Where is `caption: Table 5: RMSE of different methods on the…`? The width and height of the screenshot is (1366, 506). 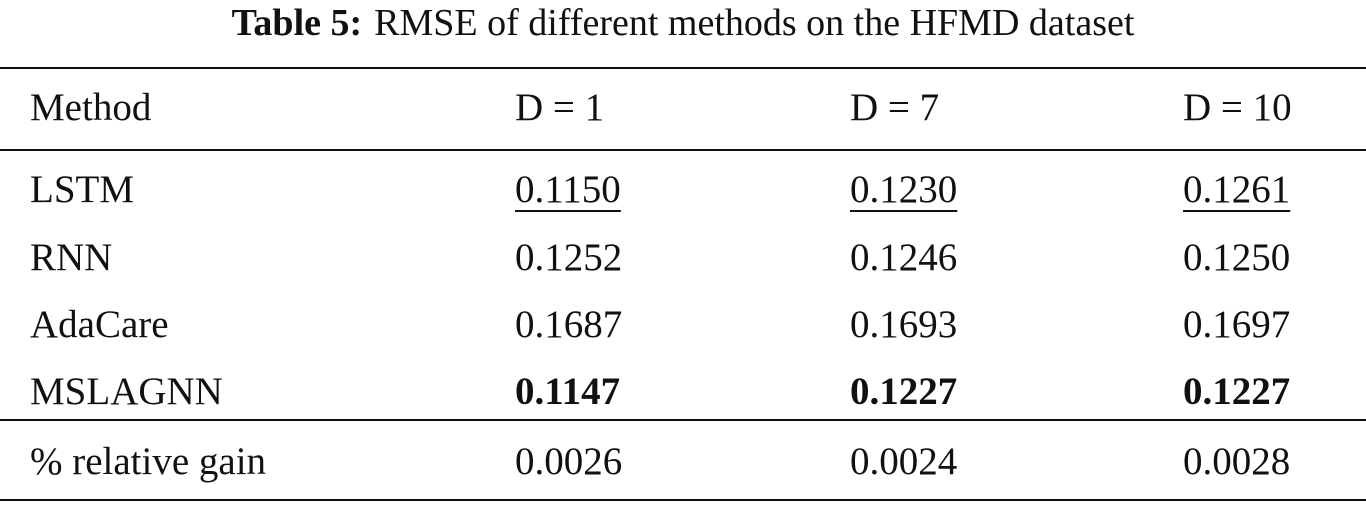
caption: Table 5: RMSE of different methods on the… is located at coordinates (683, 23).